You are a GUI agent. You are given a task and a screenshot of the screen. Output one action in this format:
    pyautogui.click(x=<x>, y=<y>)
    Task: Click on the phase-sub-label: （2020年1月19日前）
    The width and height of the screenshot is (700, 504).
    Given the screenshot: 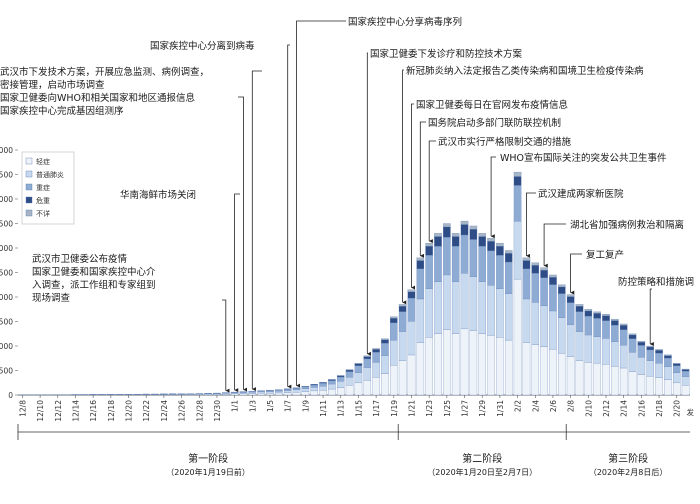 What is the action you would take?
    pyautogui.click(x=208, y=472)
    